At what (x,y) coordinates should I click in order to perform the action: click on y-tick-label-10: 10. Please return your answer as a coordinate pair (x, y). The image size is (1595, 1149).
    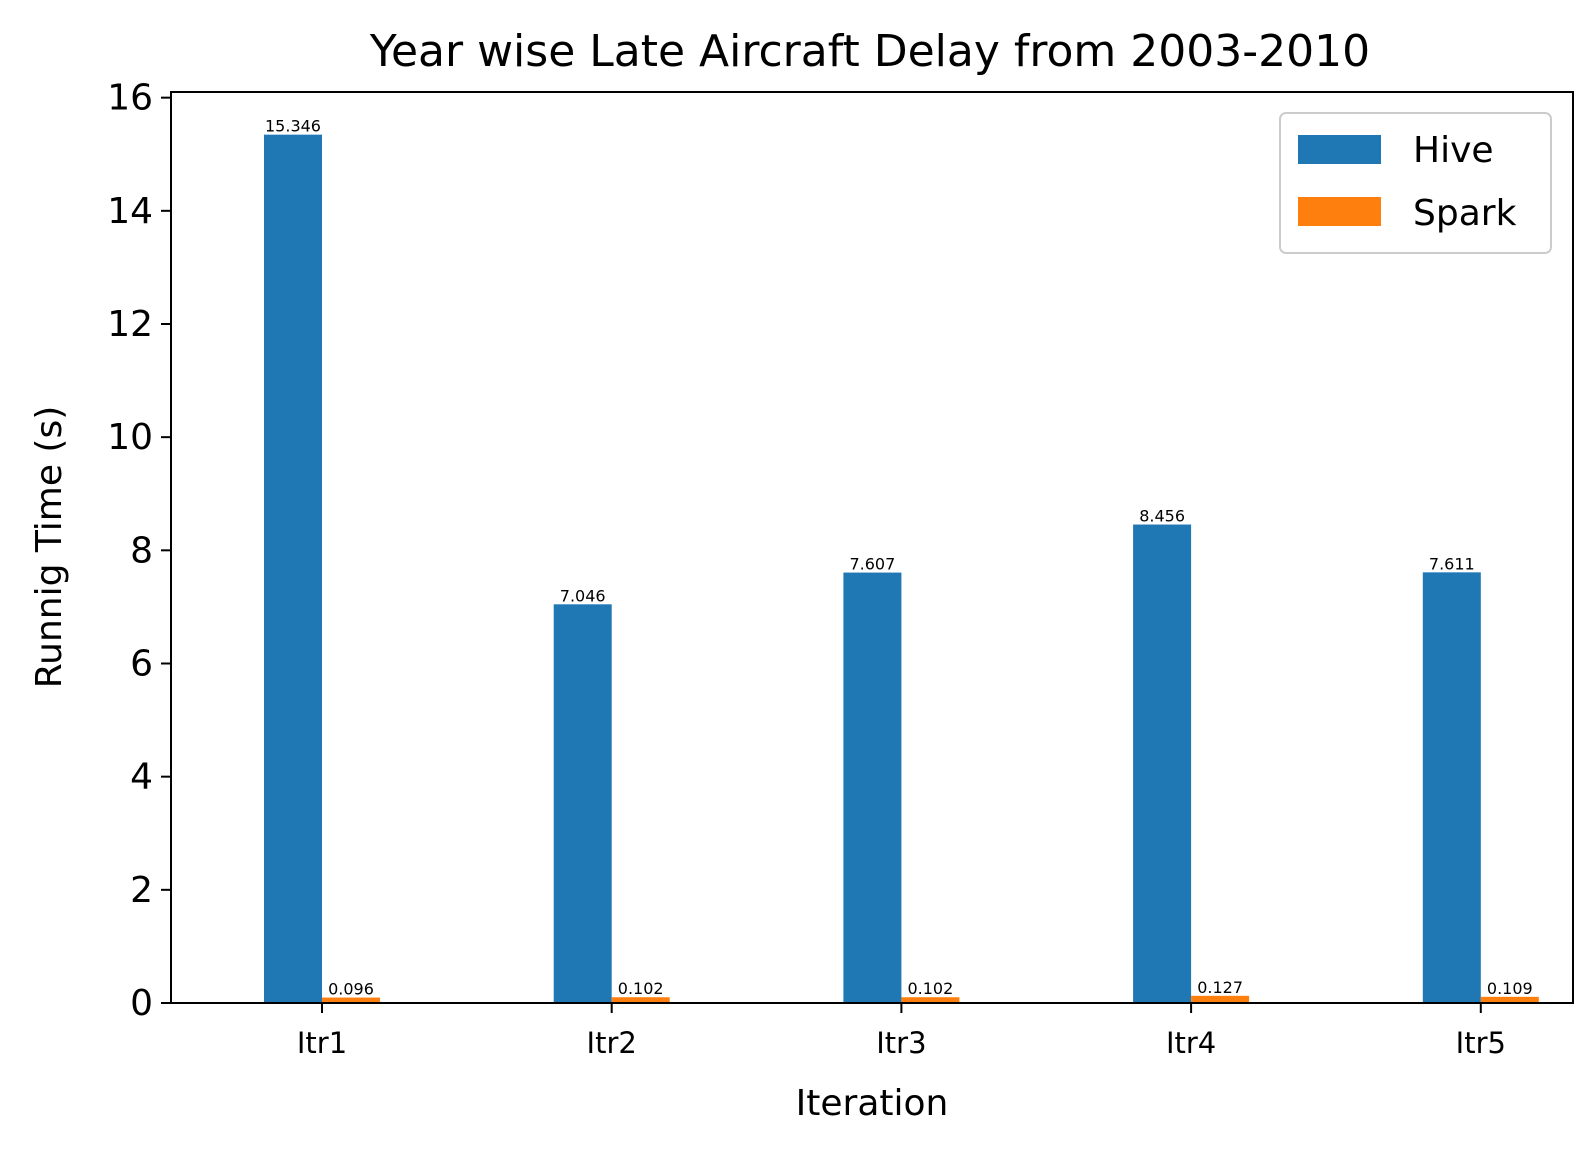
    Looking at the image, I should click on (130, 437).